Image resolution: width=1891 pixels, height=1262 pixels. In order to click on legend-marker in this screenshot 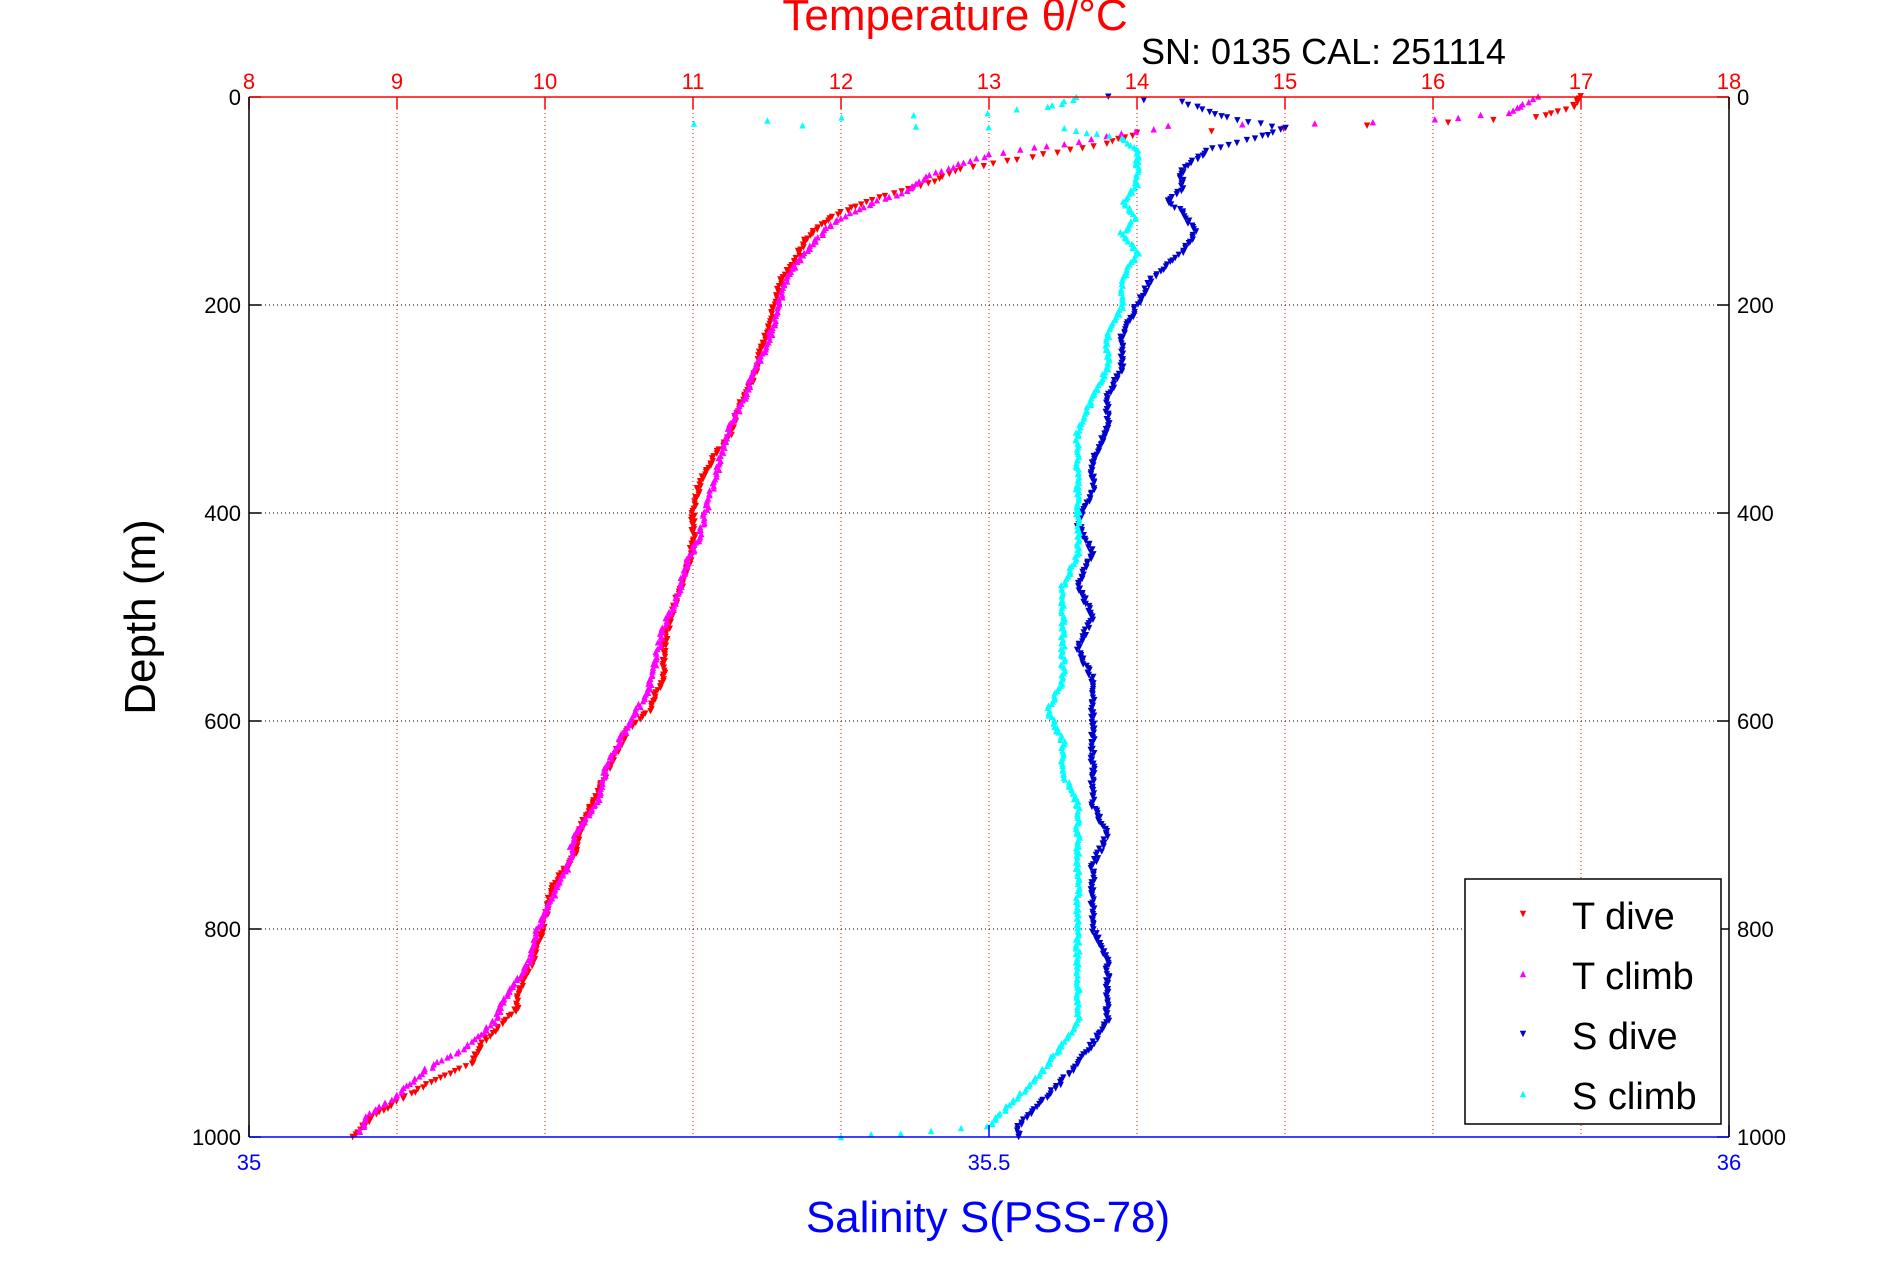, I will do `click(1523, 914)`.